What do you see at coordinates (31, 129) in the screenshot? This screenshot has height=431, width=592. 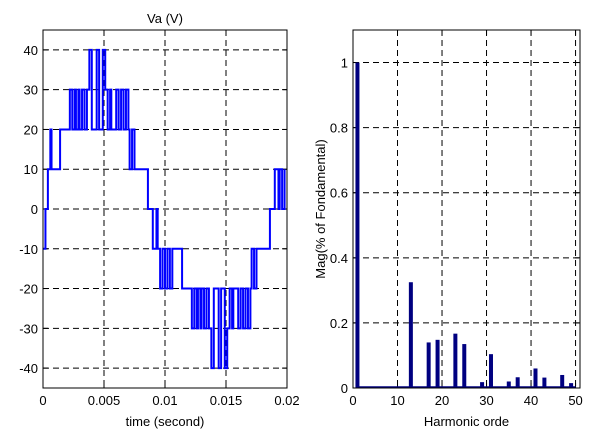 I see `y-tick-label: 20` at bounding box center [31, 129].